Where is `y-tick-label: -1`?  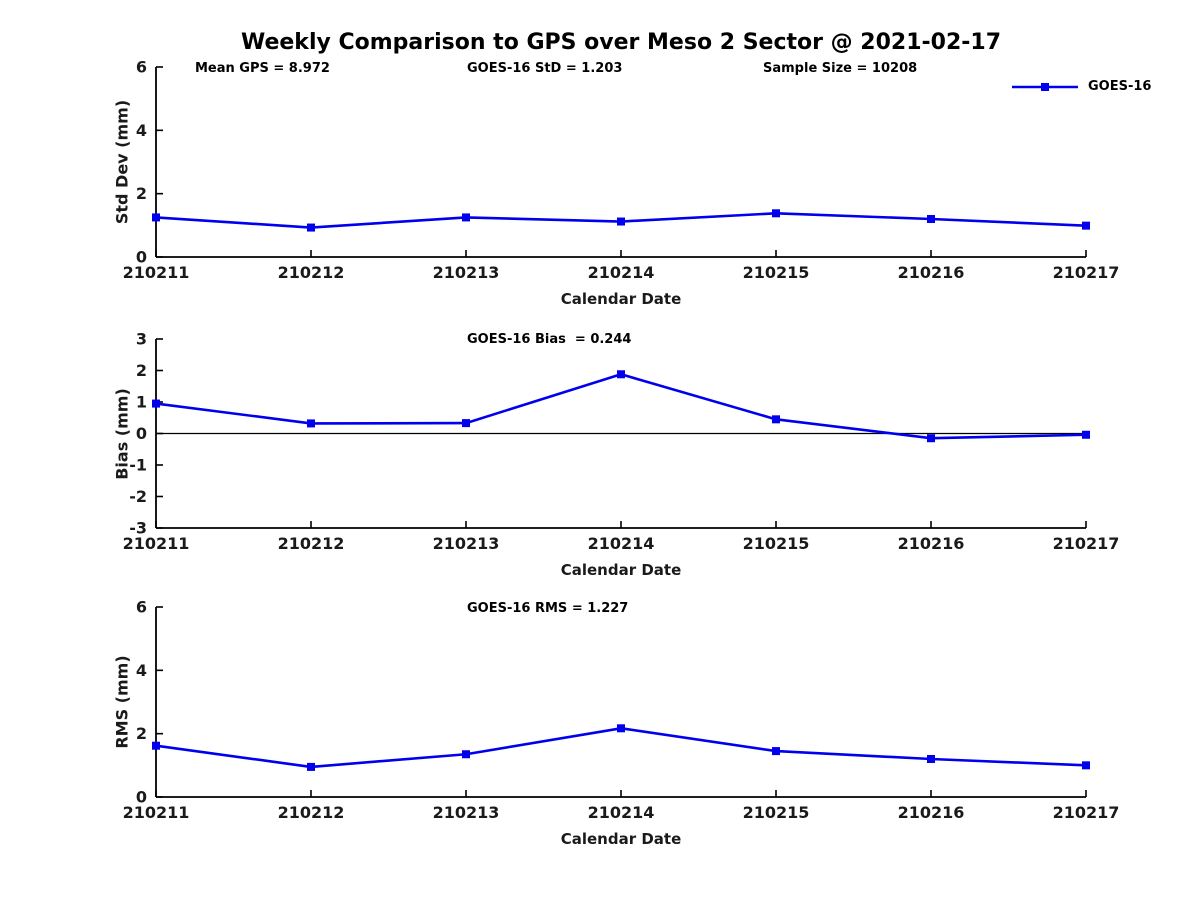 y-tick-label: -1 is located at coordinates (138, 465).